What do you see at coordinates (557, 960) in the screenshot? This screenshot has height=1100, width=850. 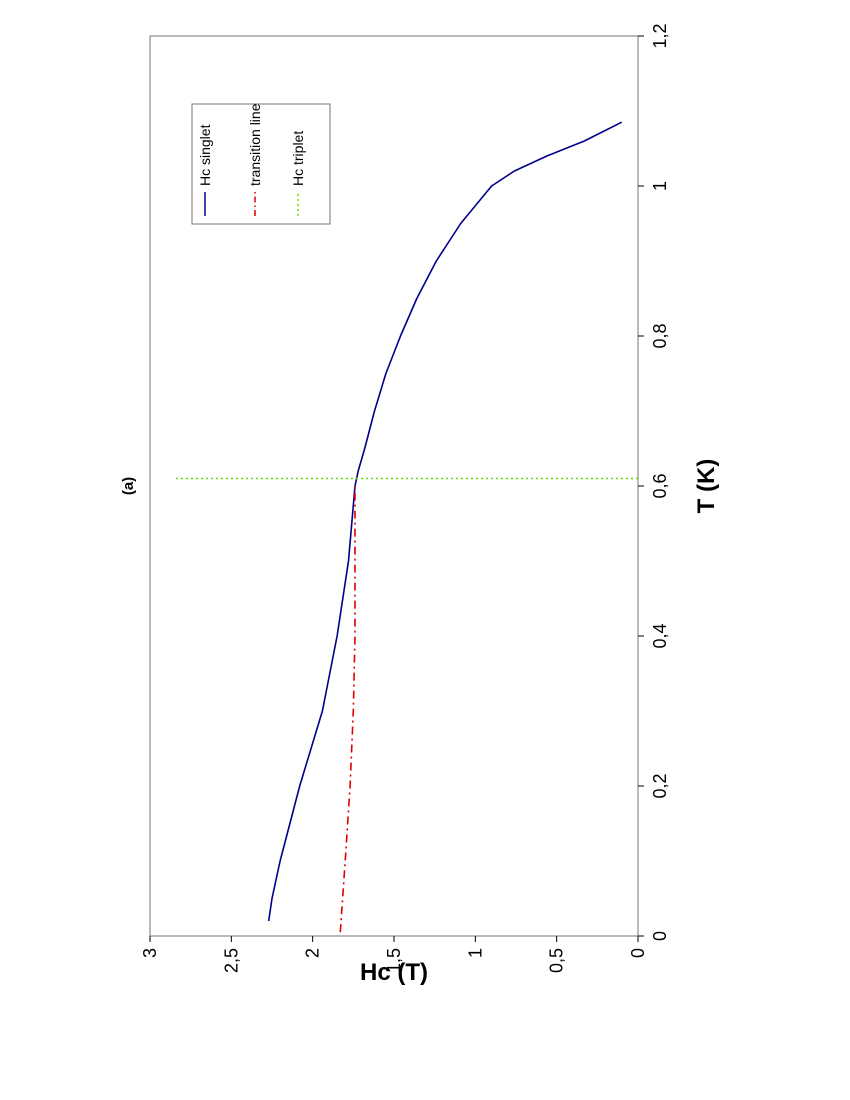 I see `y-tick-label: 0,5` at bounding box center [557, 960].